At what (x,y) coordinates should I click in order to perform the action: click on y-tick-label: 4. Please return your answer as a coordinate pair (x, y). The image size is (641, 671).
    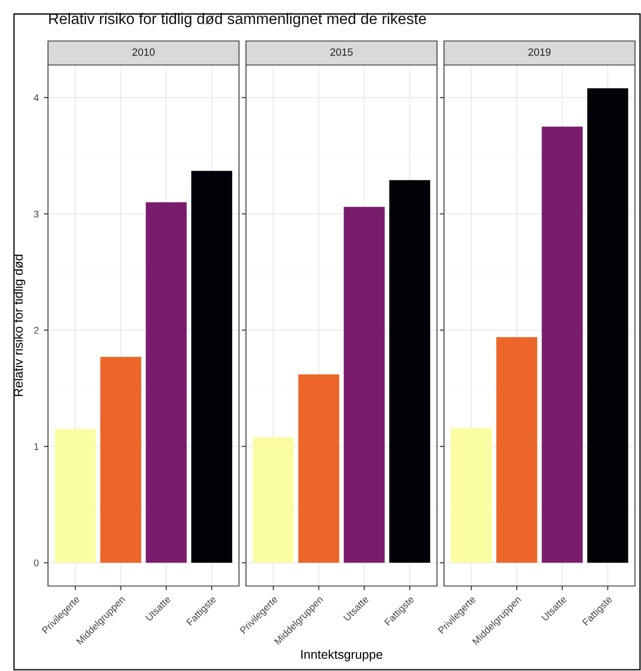
    Looking at the image, I should click on (36, 98).